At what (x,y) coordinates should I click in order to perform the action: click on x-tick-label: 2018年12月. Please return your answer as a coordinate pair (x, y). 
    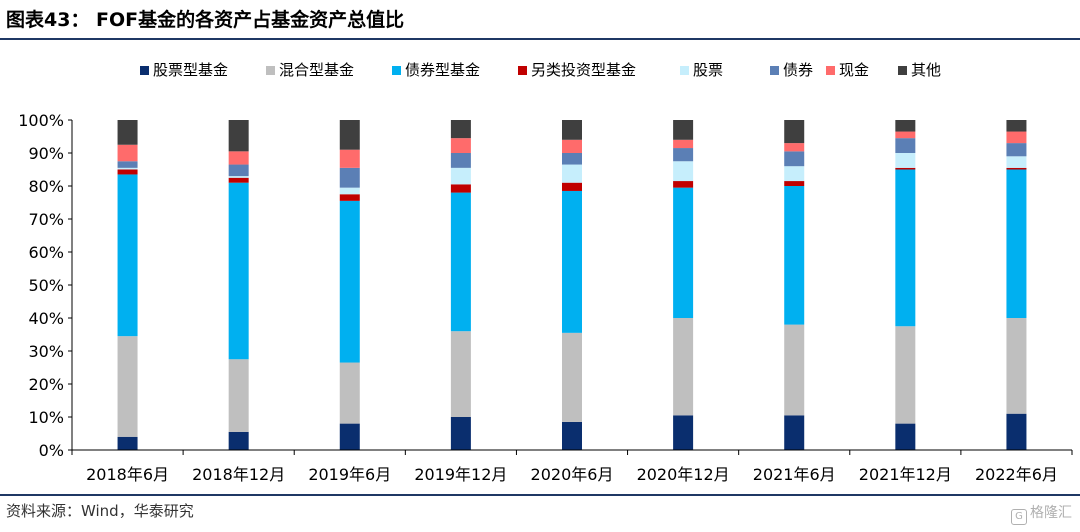
    Looking at the image, I should click on (238, 474).